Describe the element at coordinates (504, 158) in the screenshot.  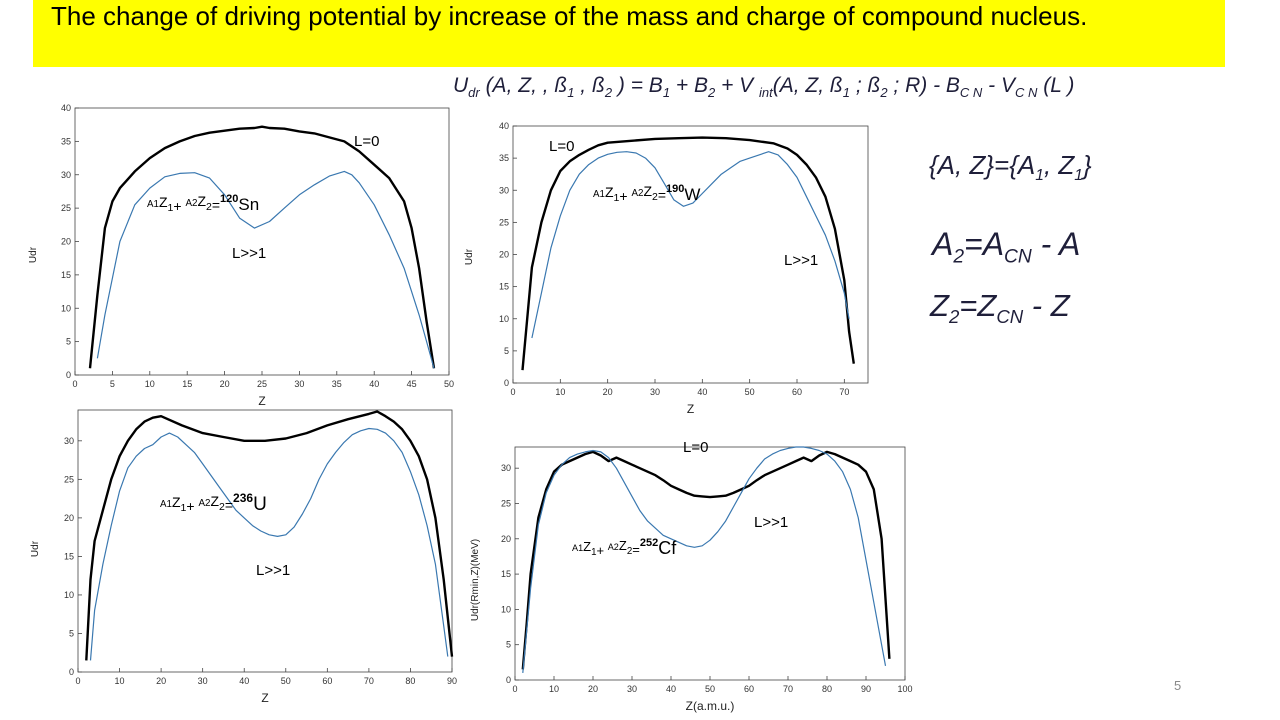
I see `w-y-tick-label: 35` at that location.